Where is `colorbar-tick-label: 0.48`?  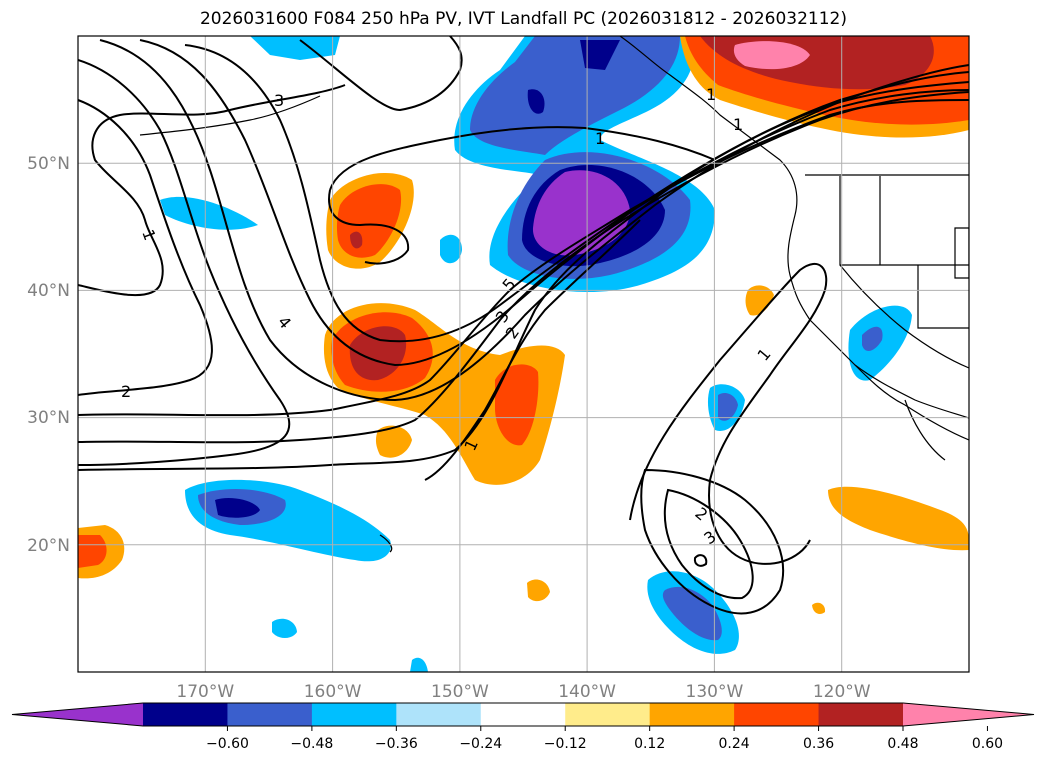 colorbar-tick-label: 0.48 is located at coordinates (902, 744).